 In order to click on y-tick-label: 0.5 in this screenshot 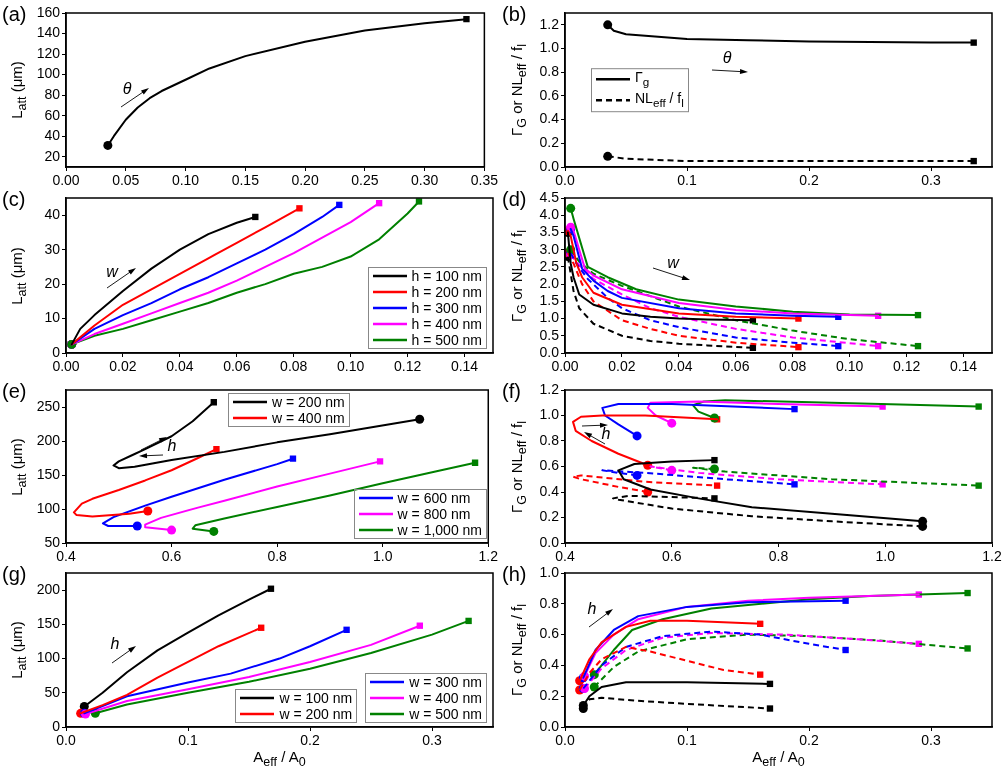, I will do `click(549, 334)`.